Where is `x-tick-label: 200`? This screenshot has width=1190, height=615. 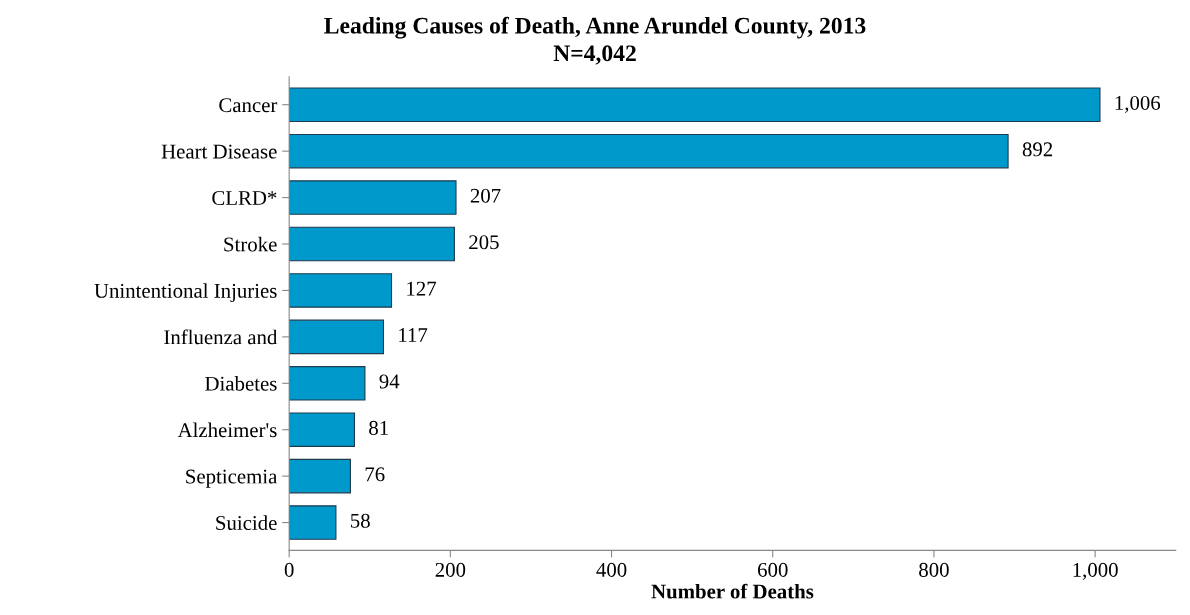 x-tick-label: 200 is located at coordinates (450, 569).